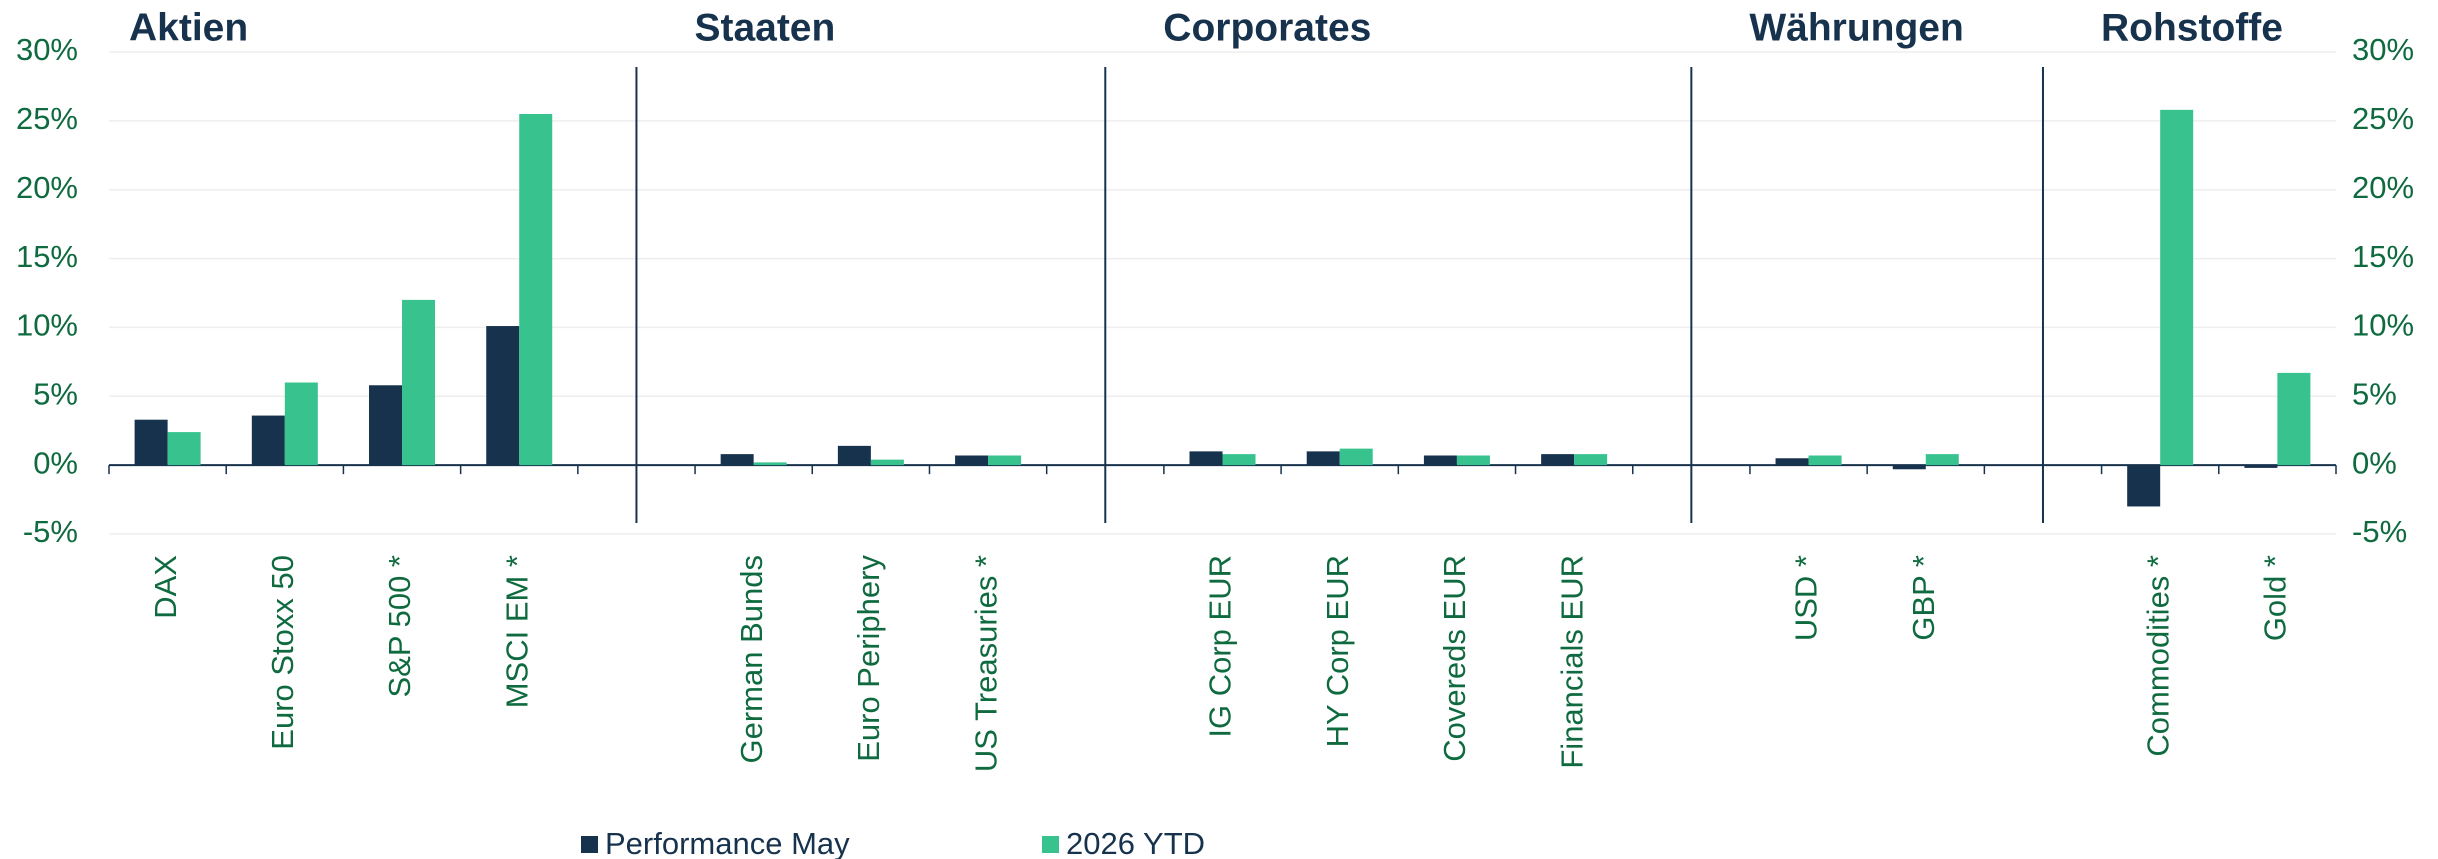  I want to click on x-tick-label: HY Corp EUR, so click(1337, 651).